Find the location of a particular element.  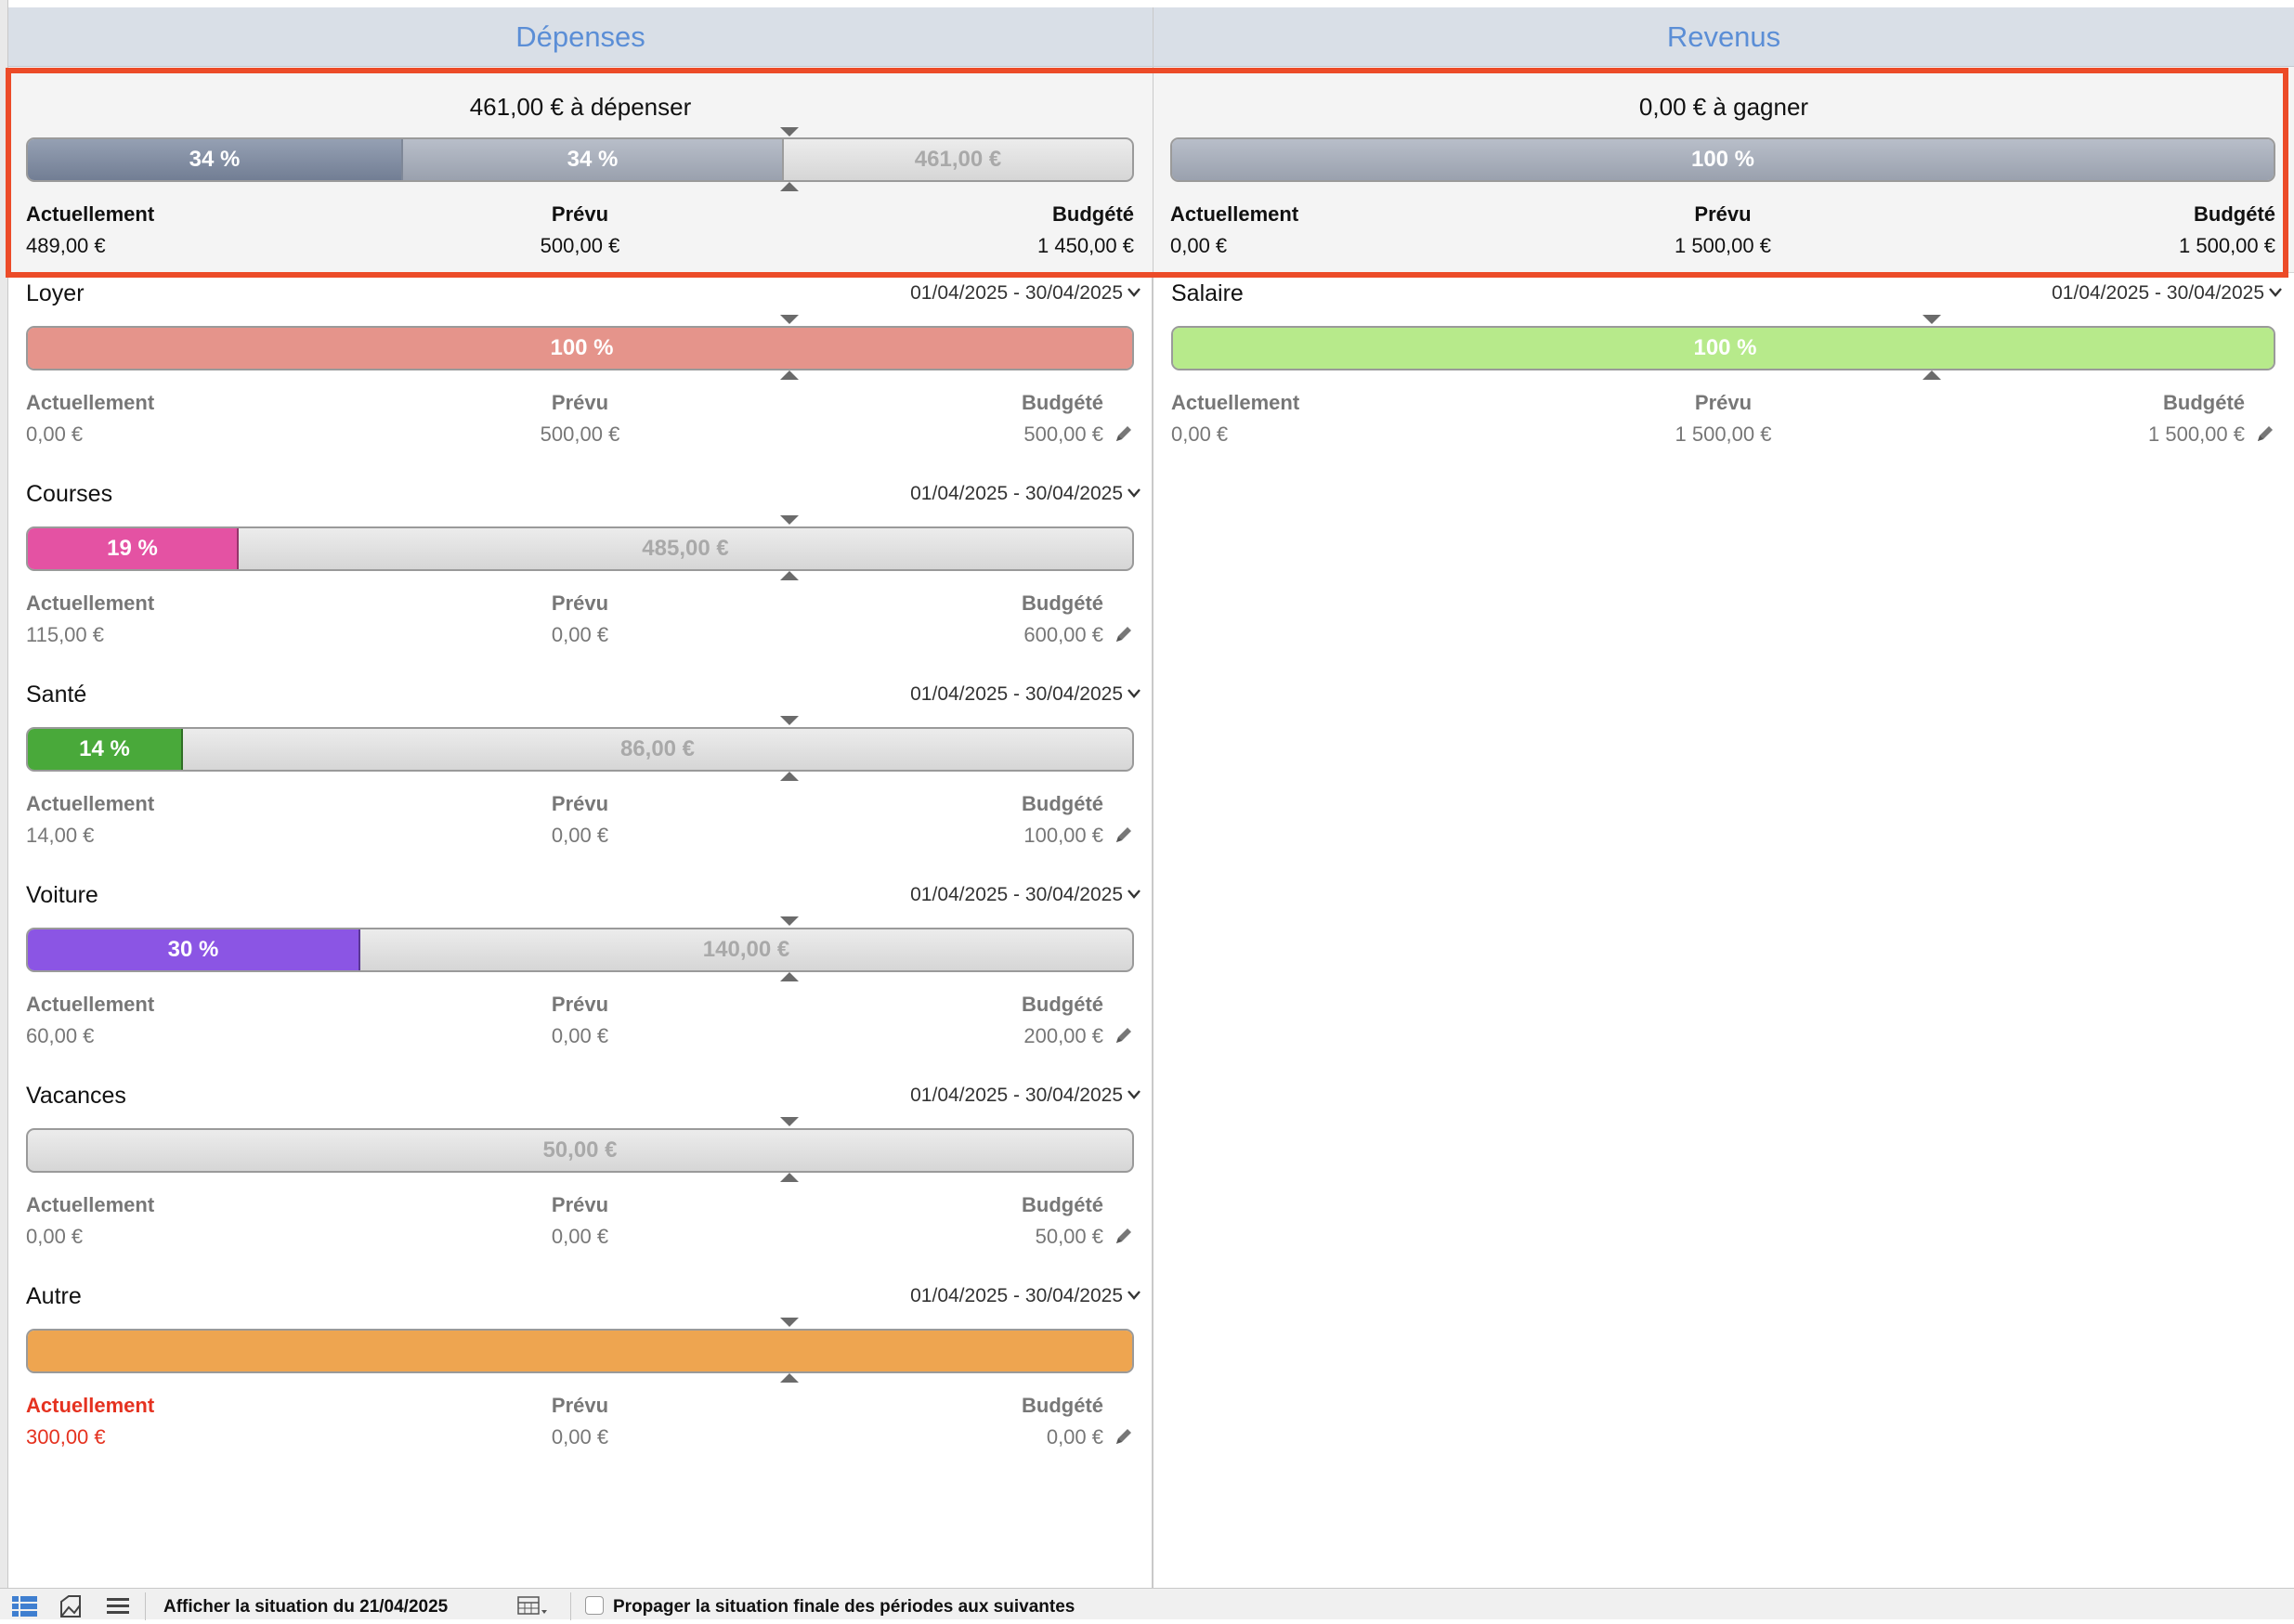

remaining-segment: 86,00 € is located at coordinates (657, 750).